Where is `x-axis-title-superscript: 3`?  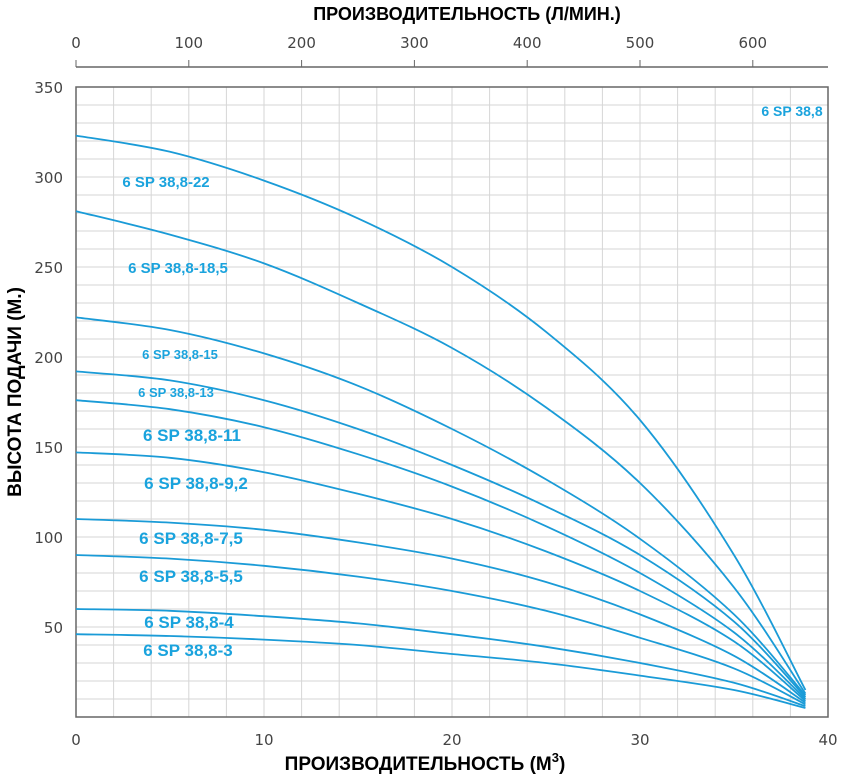
x-axis-title-superscript: 3 is located at coordinates (555, 757).